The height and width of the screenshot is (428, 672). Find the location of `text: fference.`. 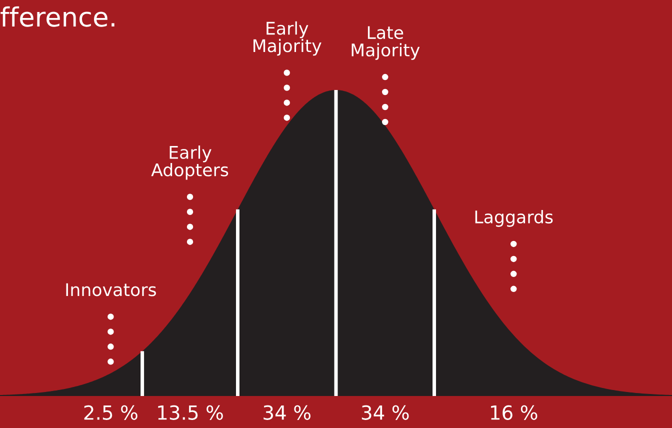

text: fference. is located at coordinates (57, 16).